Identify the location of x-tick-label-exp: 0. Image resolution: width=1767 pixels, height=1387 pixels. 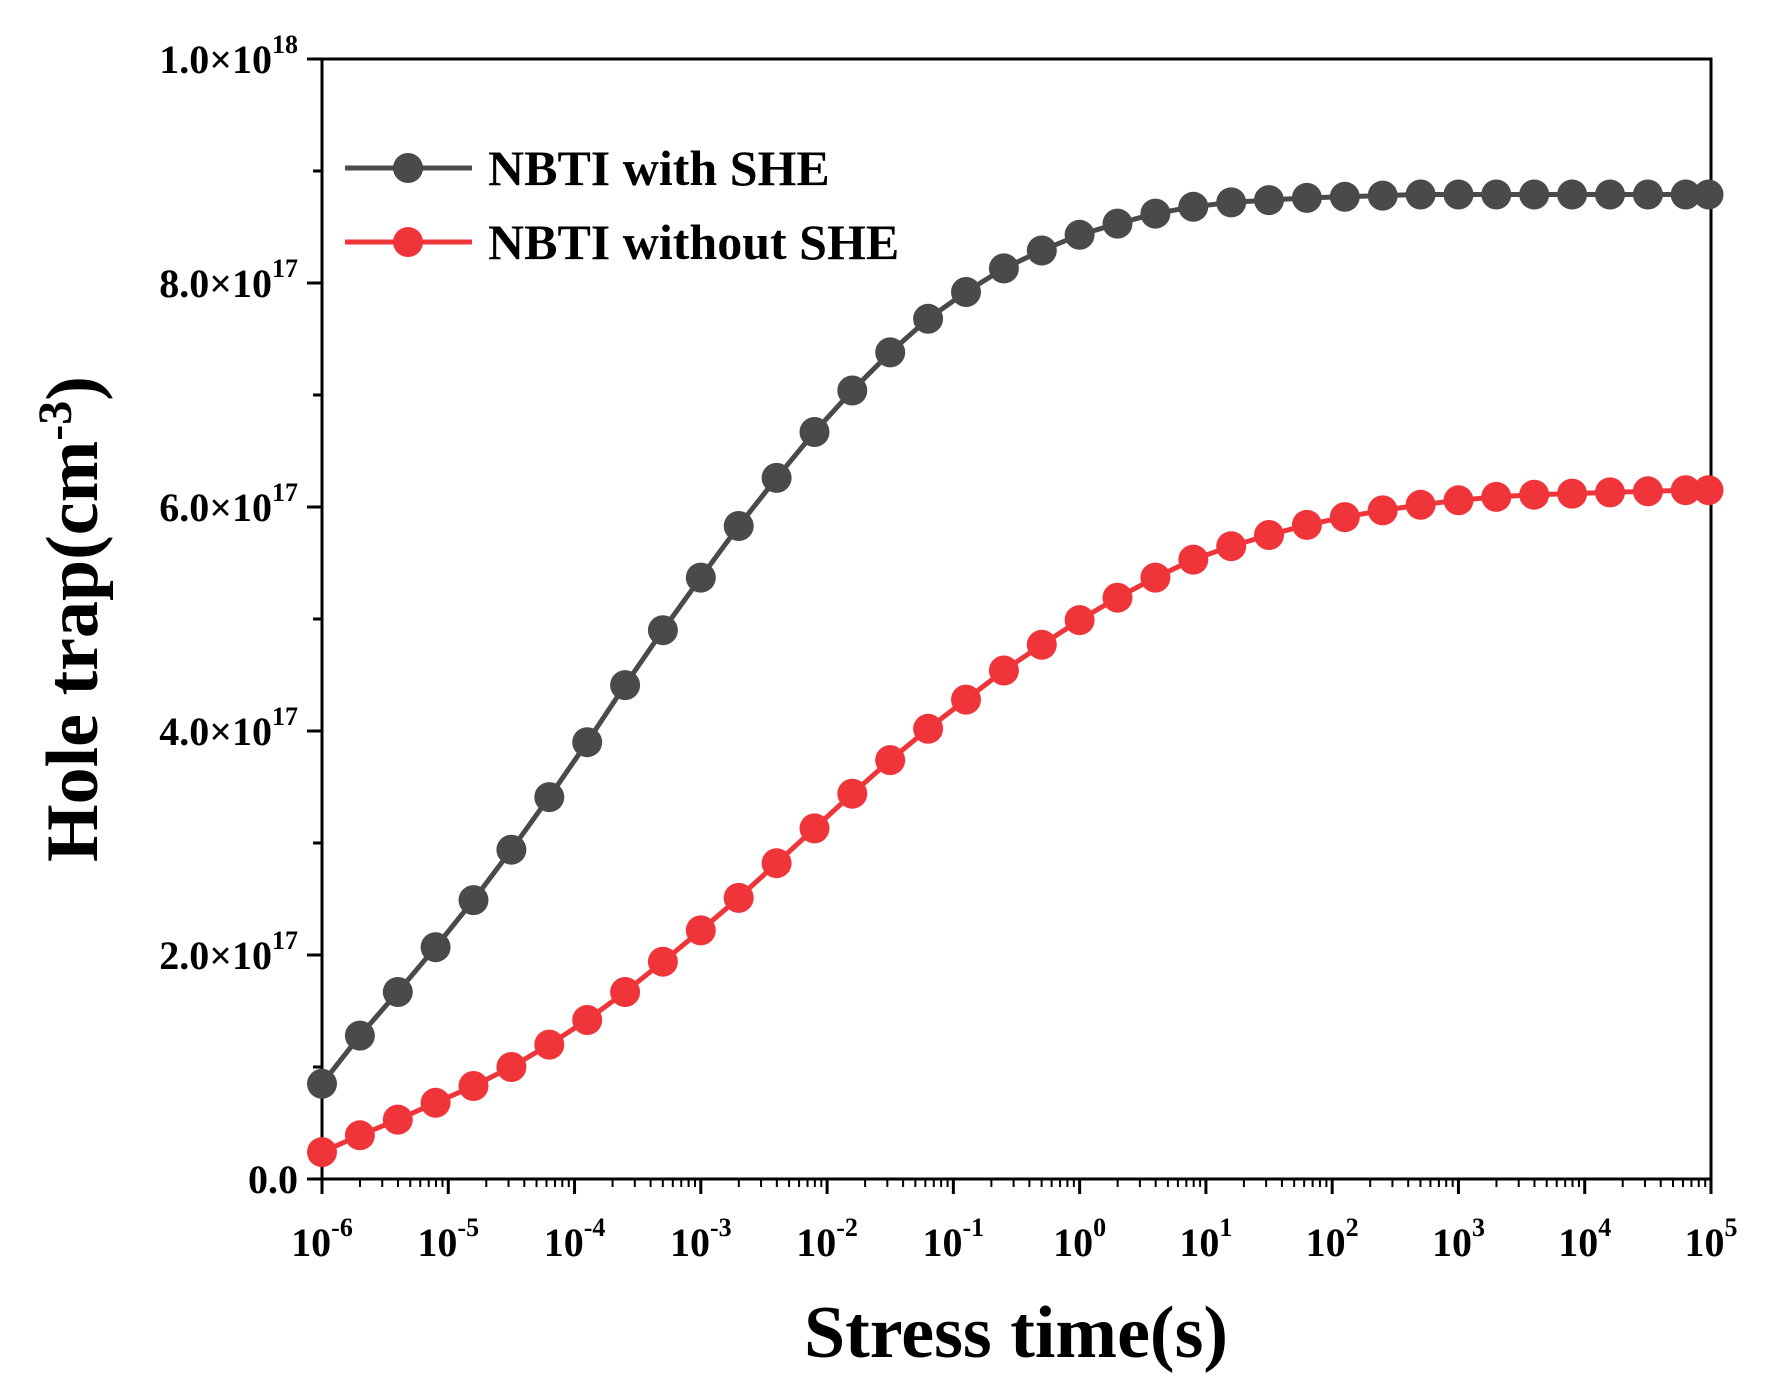
(1099, 1227).